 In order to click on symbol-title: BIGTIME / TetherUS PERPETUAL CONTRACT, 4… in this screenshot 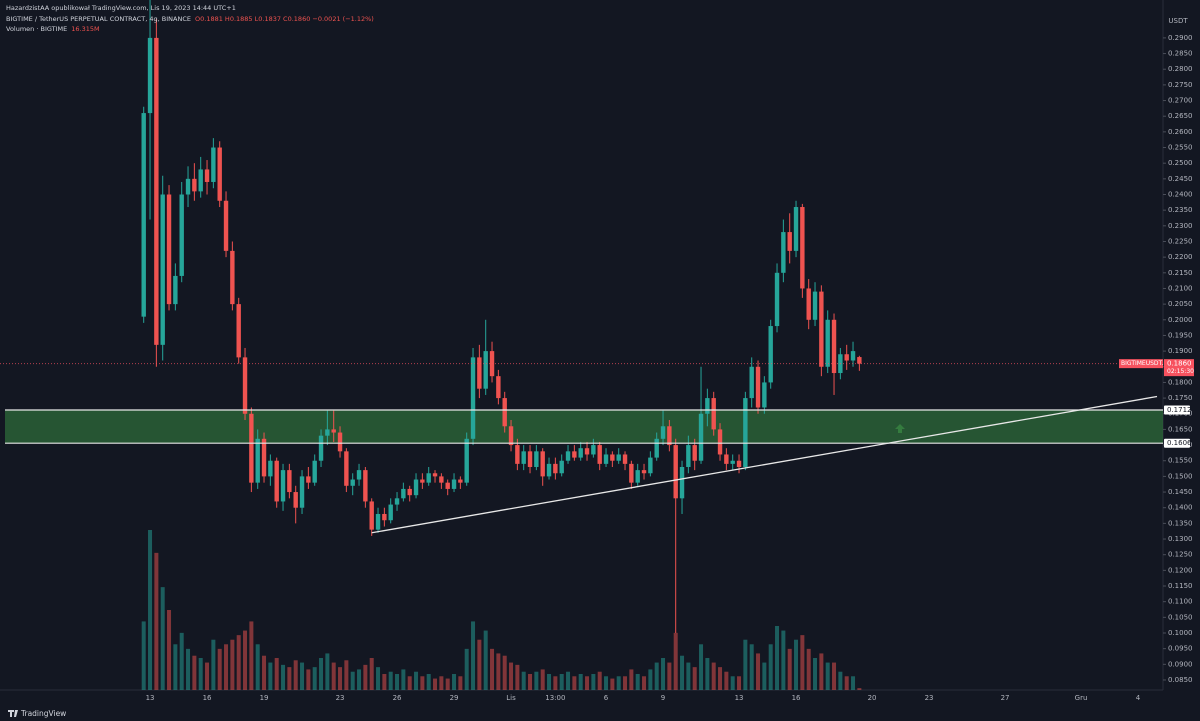, I will do `click(98, 19)`.